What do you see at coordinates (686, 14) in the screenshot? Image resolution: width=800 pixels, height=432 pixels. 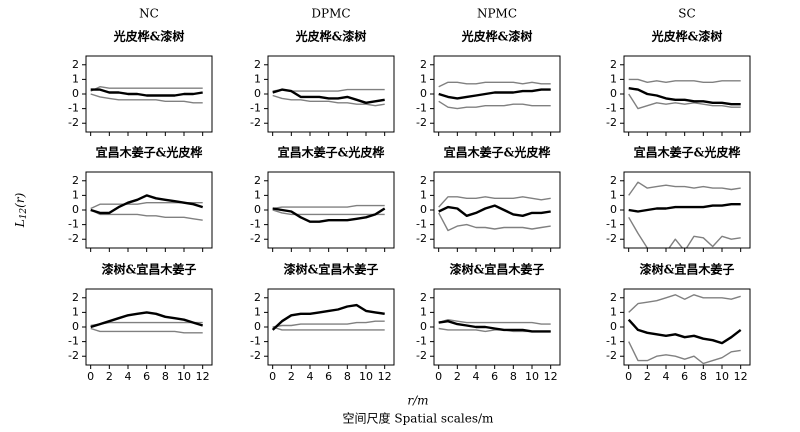 I see `column-title: SC` at bounding box center [686, 14].